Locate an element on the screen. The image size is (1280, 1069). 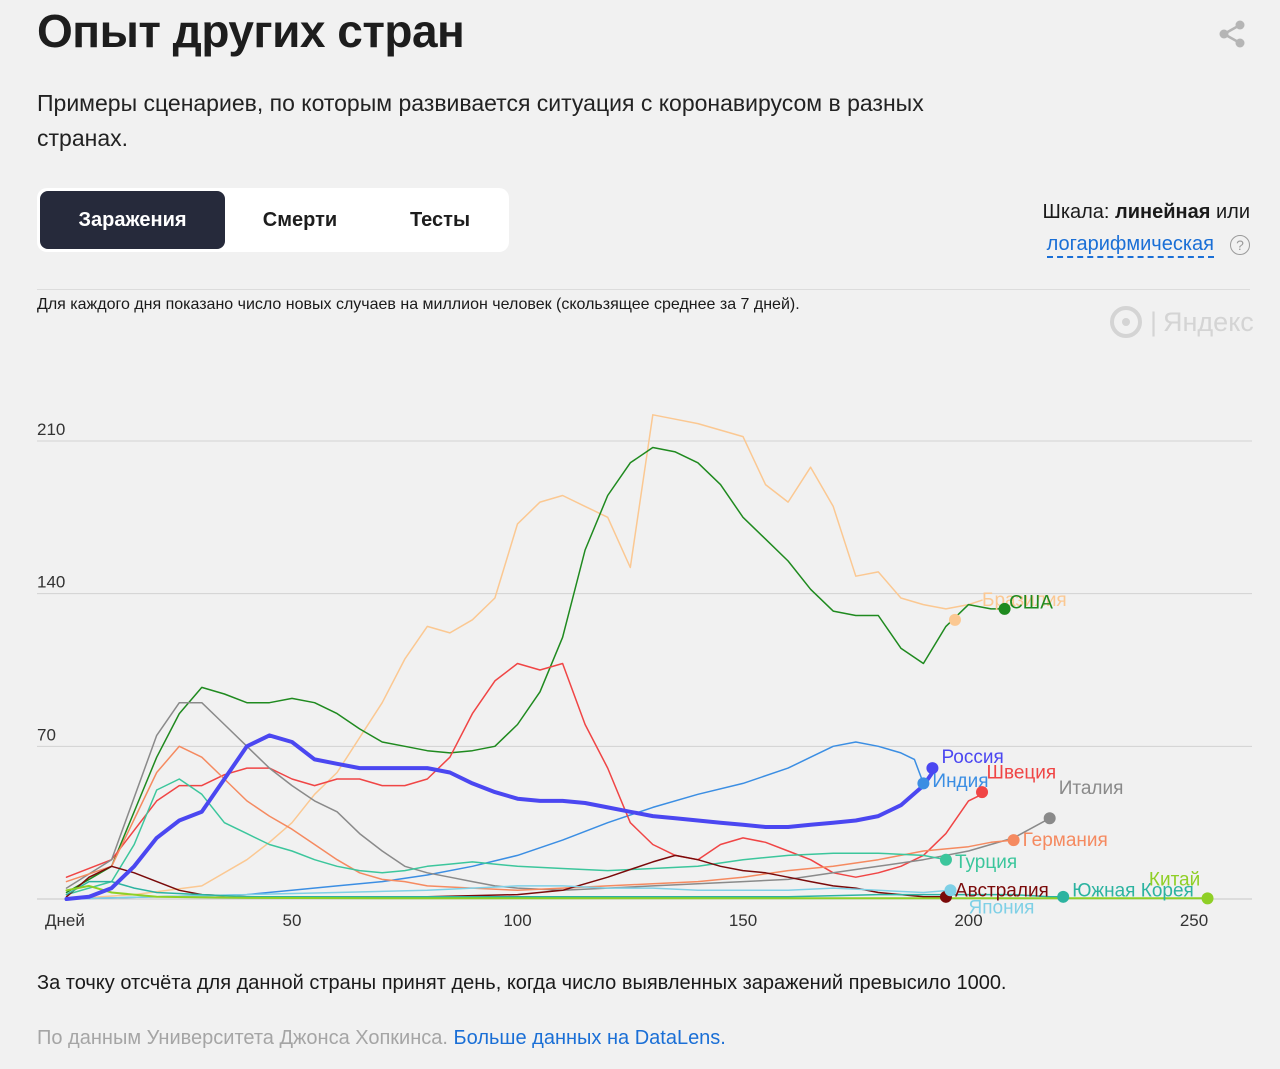
scale-prefix: Шкала: is located at coordinates (1076, 212).